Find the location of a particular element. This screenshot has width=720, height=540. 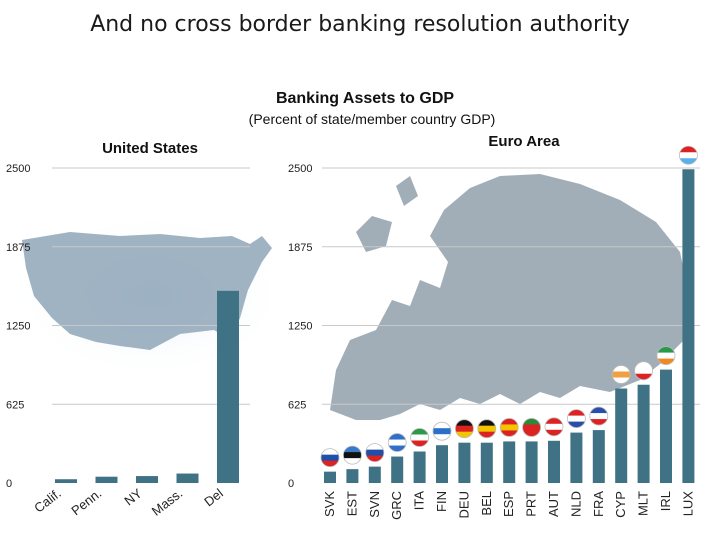

eu-bar-cyp is located at coordinates (621, 435).